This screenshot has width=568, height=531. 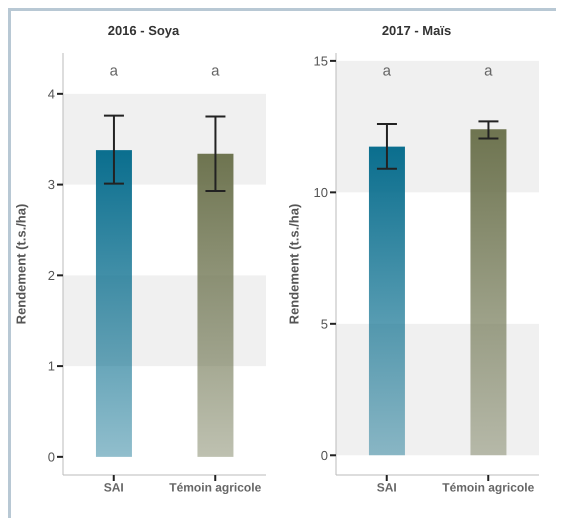 What do you see at coordinates (51, 94) in the screenshot?
I see `y-tick-label: 4` at bounding box center [51, 94].